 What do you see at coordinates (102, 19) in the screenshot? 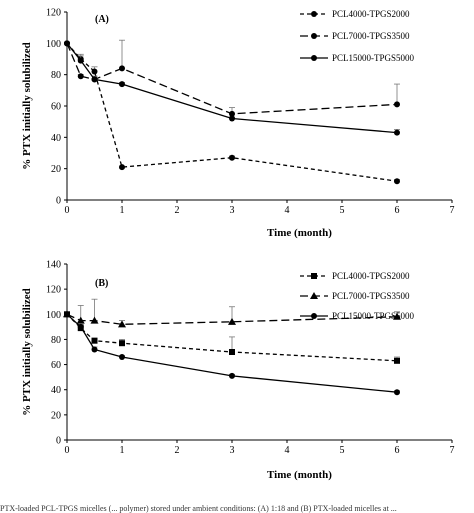
I see `panel-label: (A)` at bounding box center [102, 19].